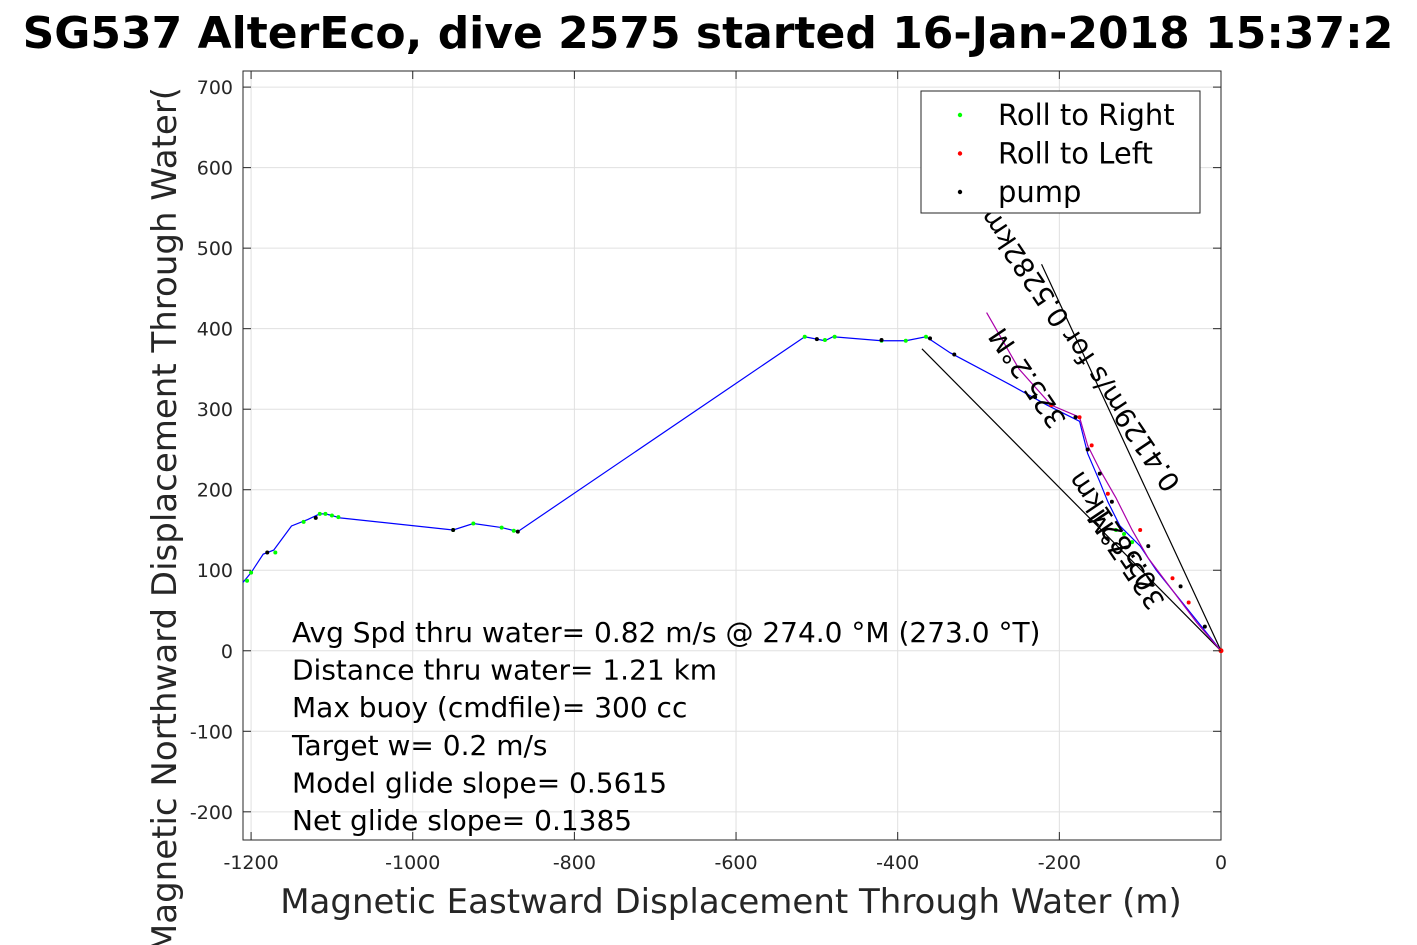 This screenshot has height=945, width=1417. Describe the element at coordinates (897, 863) in the screenshot. I see `x-tick-label: -400` at that location.